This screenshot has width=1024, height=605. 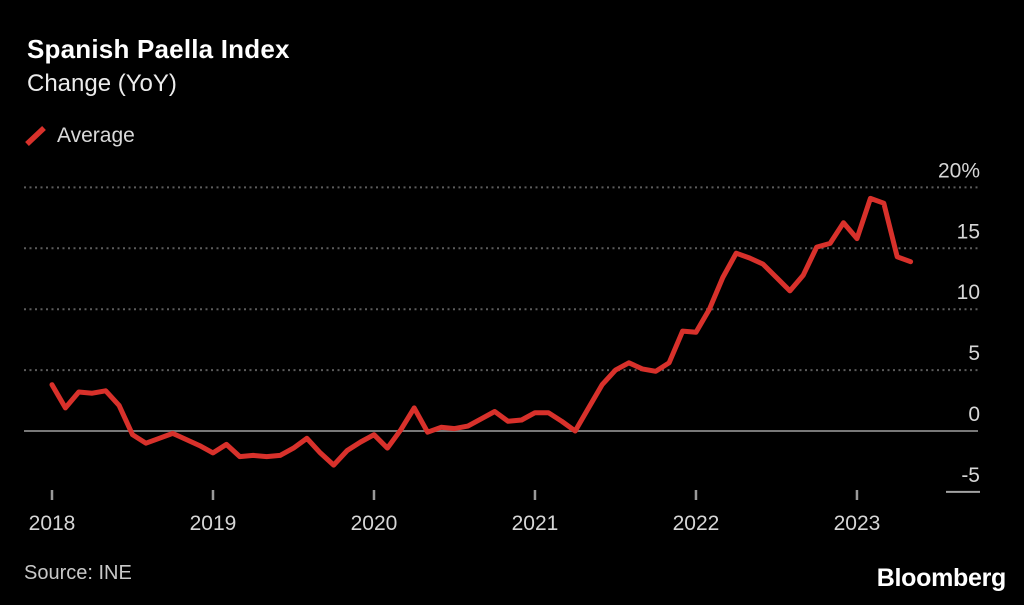 I want to click on y-axis-label: 5, so click(x=974, y=353).